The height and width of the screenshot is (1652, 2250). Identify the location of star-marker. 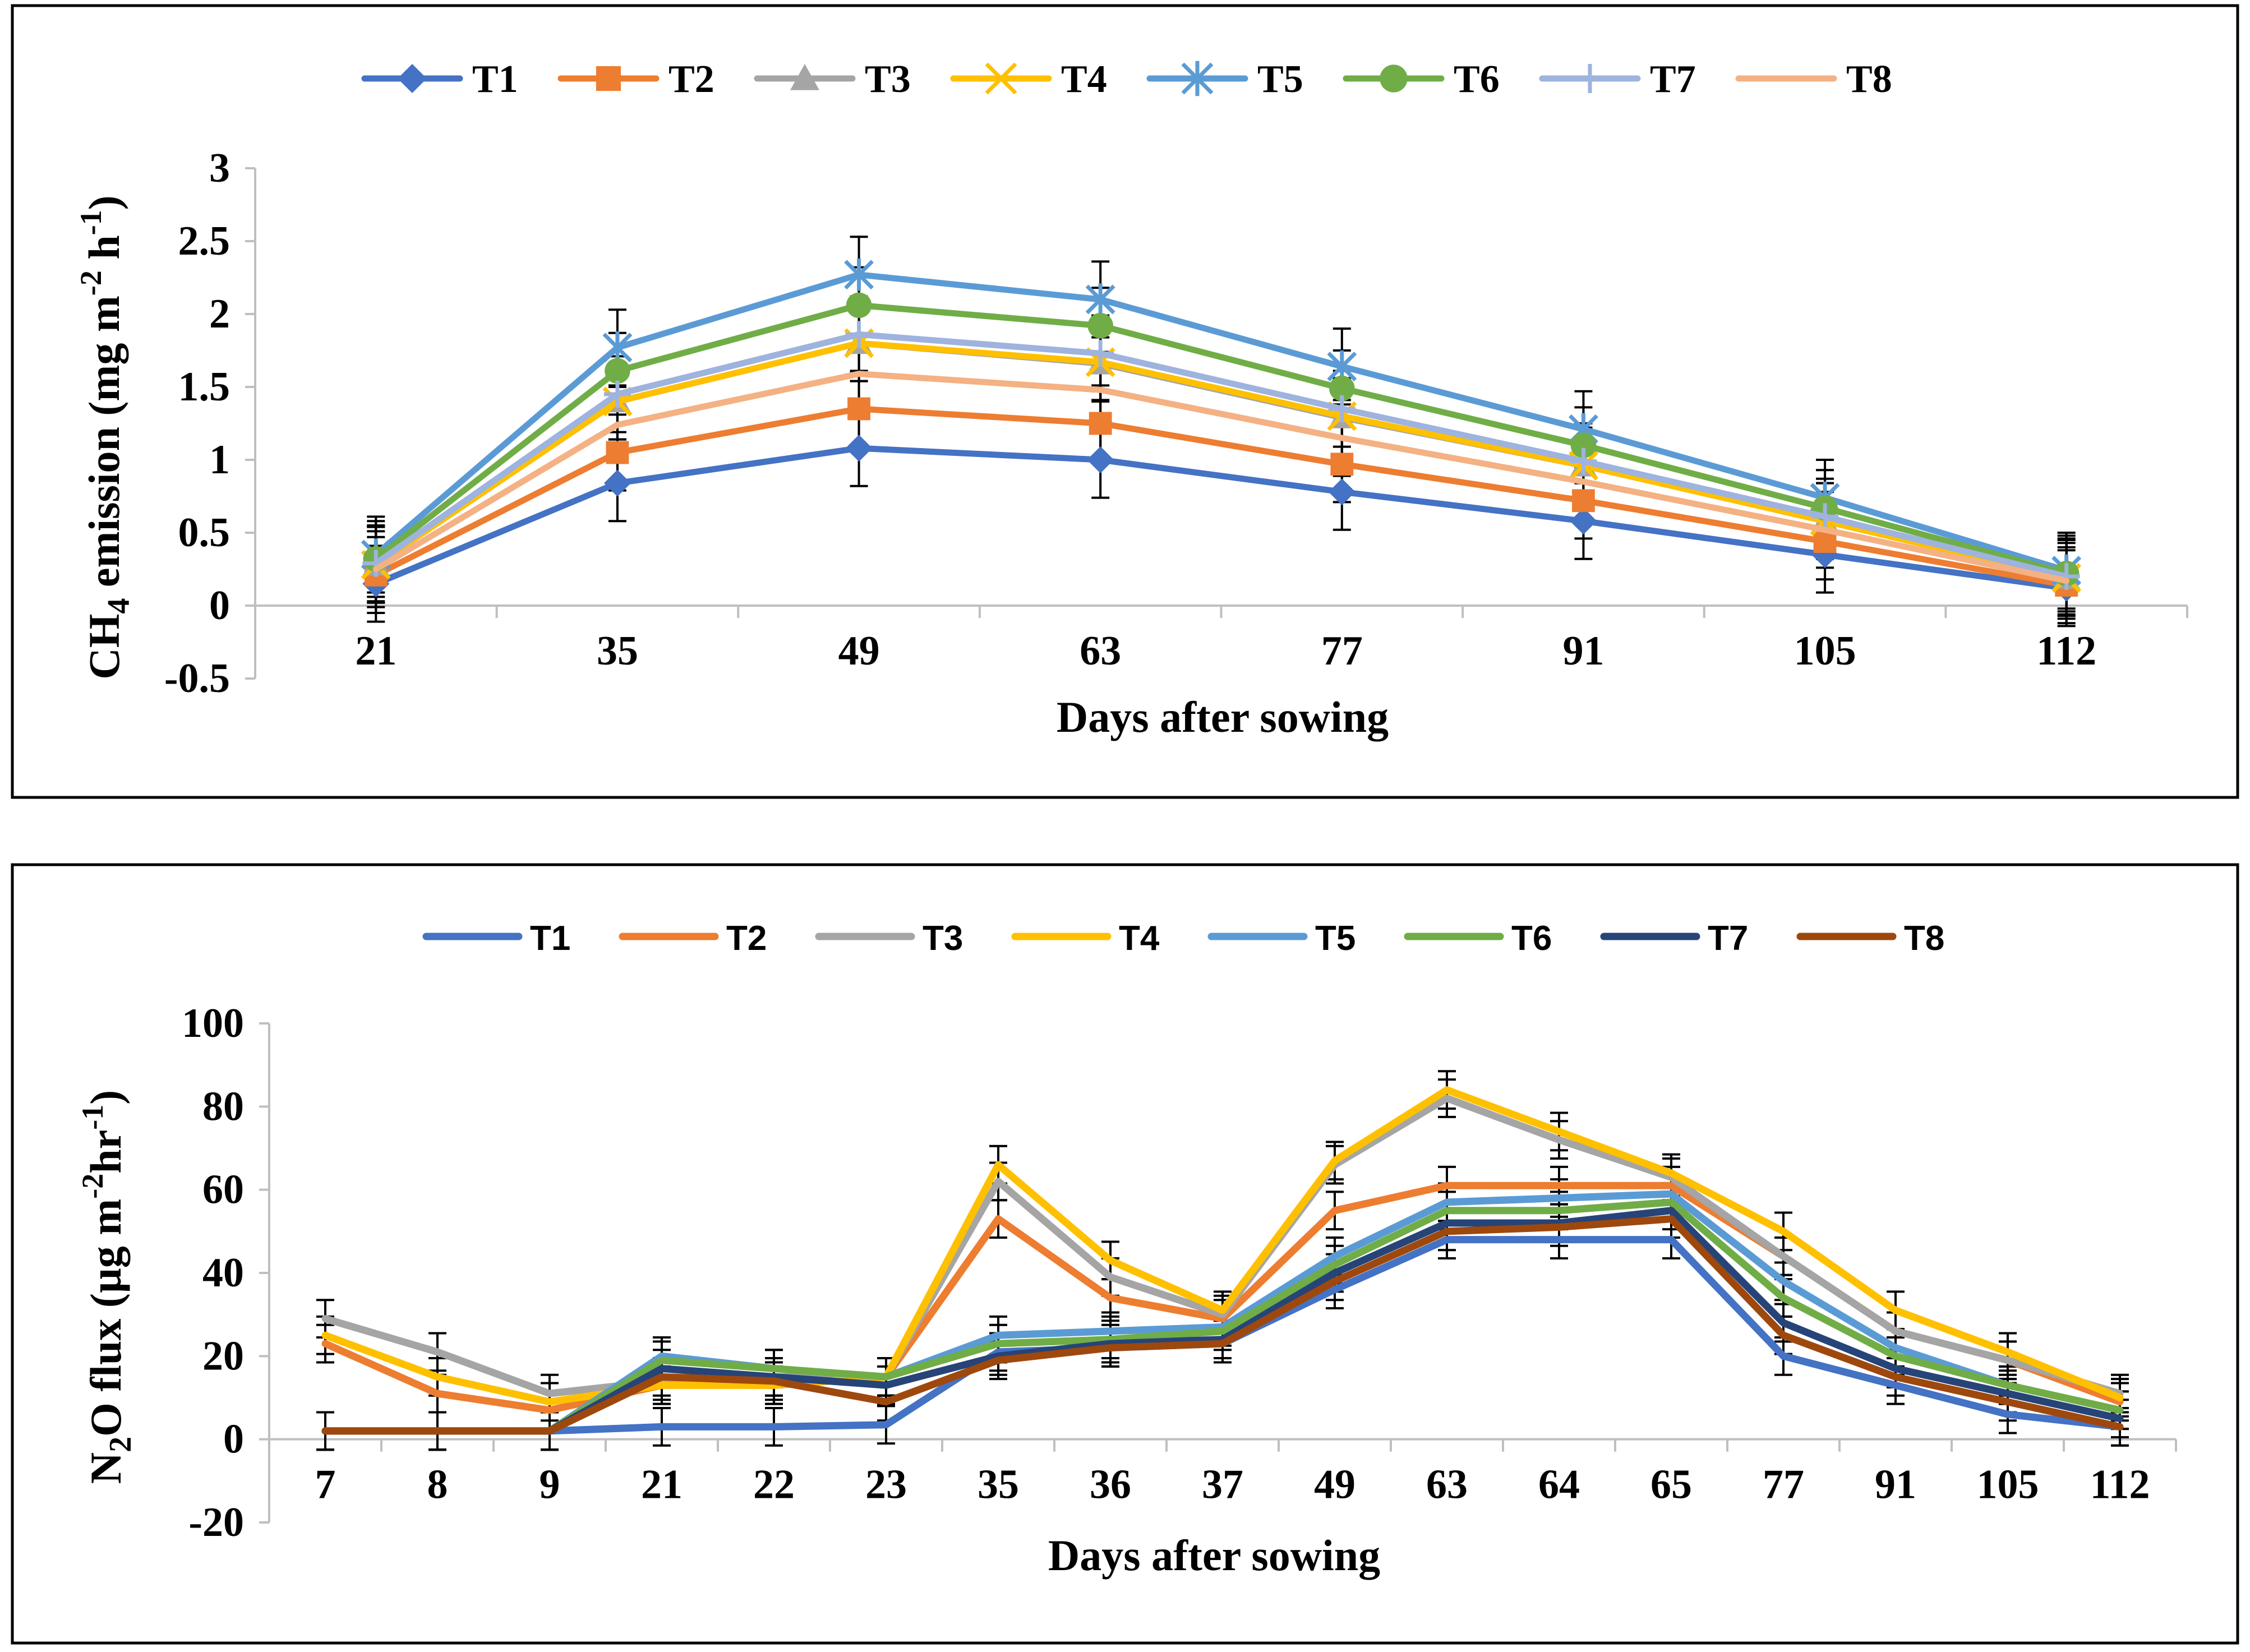
(1100, 299).